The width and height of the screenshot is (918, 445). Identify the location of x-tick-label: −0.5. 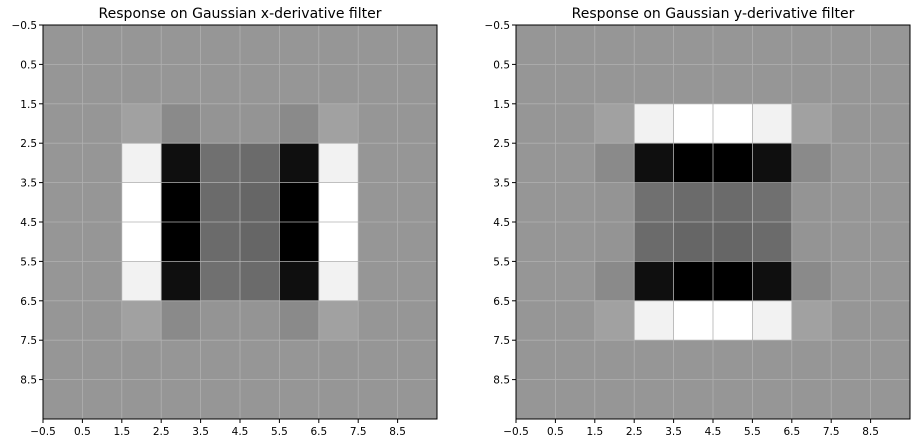
(516, 432).